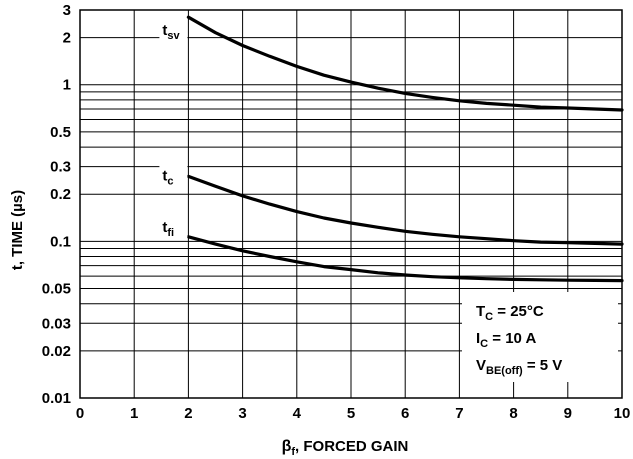 The height and width of the screenshot is (459, 633). Describe the element at coordinates (405, 259) in the screenshot. I see `tfi-curve` at that location.